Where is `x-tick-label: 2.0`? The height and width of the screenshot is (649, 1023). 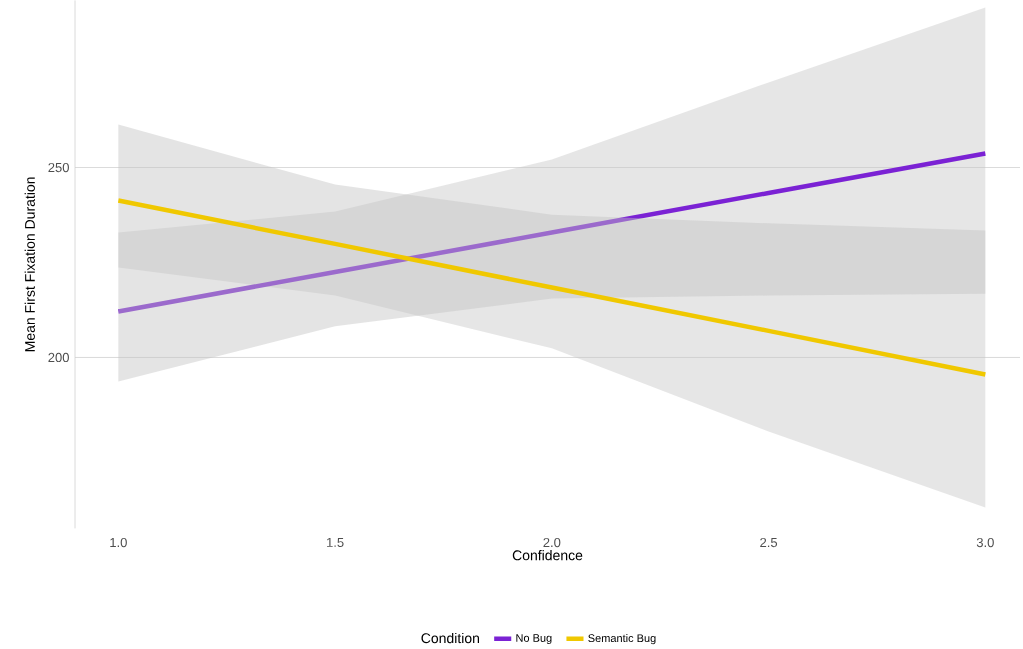
x-tick-label: 2.0 is located at coordinates (552, 542).